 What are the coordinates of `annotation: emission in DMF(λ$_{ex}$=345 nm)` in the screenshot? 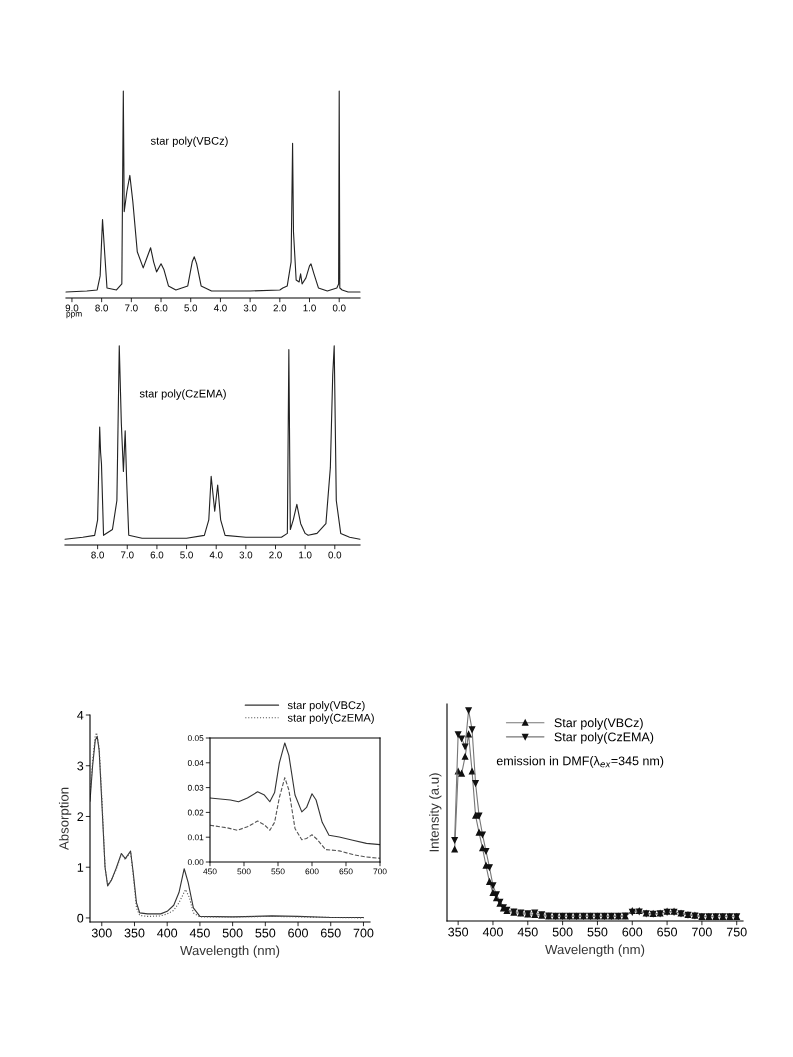 It's located at (580, 762).